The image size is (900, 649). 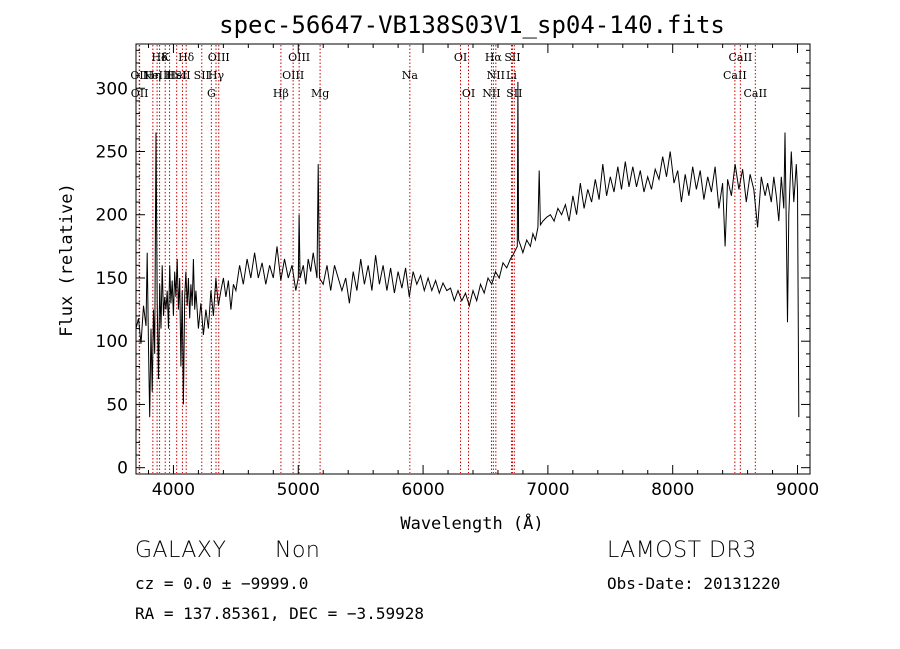 What do you see at coordinates (117, 405) in the screenshot?
I see `y-tick-label: 50` at bounding box center [117, 405].